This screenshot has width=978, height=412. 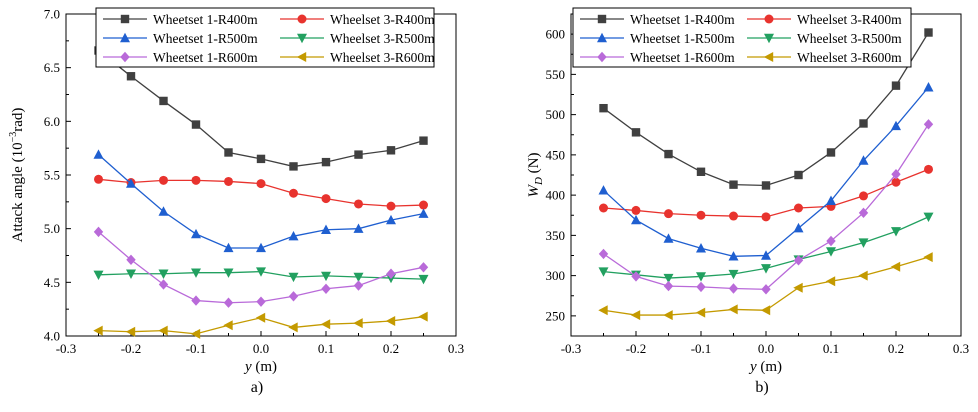 What do you see at coordinates (849, 38) in the screenshot?
I see `legend-label: Wheelset 3-R500m` at bounding box center [849, 38].